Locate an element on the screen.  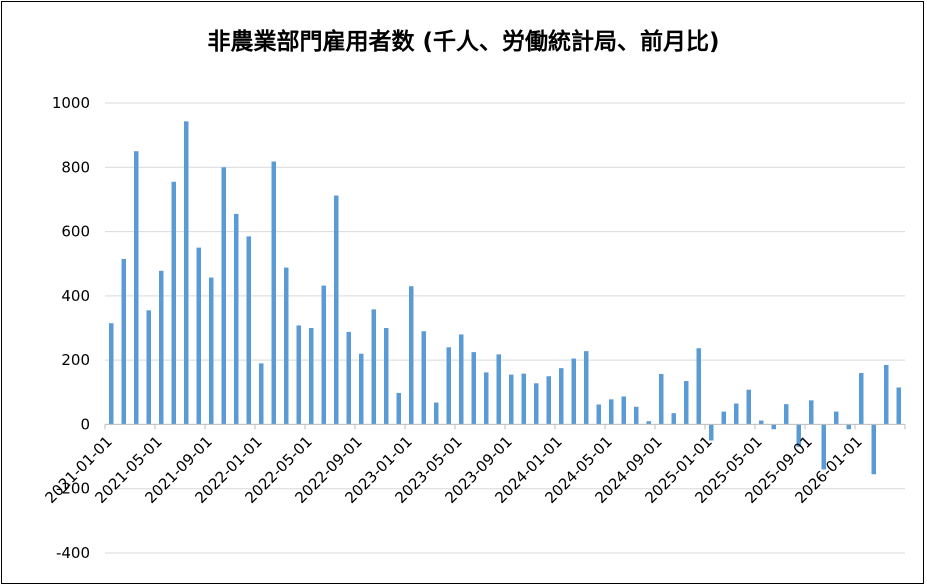
y-tick-label: -200 is located at coordinates (73, 489).